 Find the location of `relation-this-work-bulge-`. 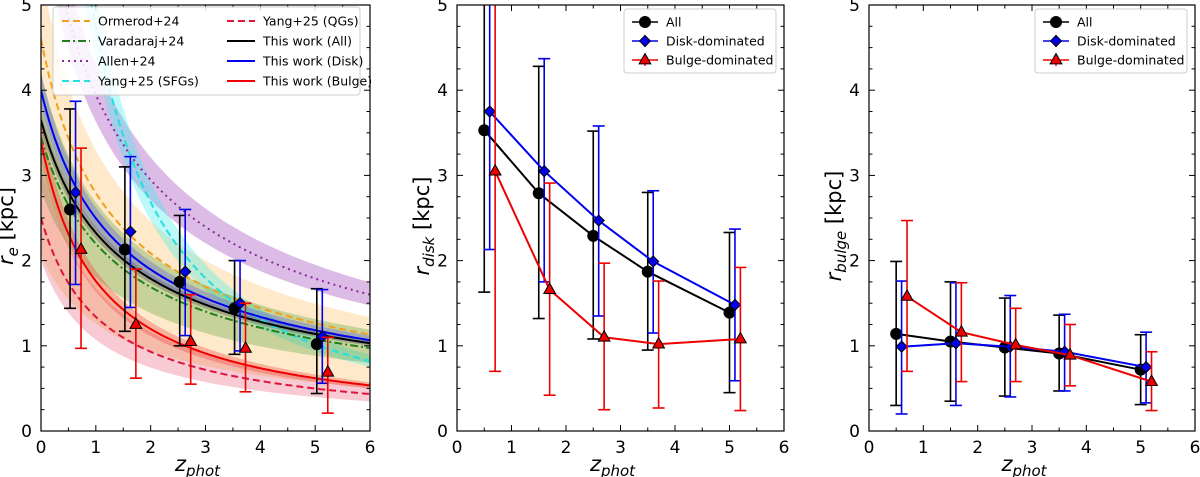

relation-this-work-bulge- is located at coordinates (205, 264).